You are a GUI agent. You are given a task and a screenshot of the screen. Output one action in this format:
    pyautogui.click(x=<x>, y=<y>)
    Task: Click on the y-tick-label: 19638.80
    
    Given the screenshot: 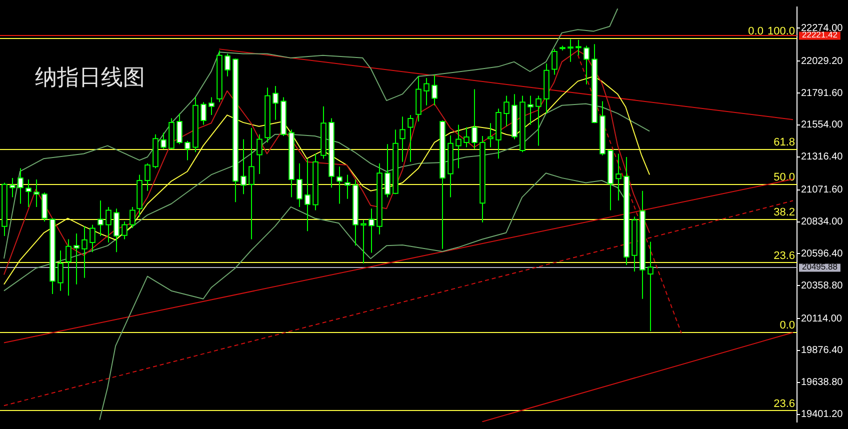 What is the action you would take?
    pyautogui.click(x=822, y=382)
    